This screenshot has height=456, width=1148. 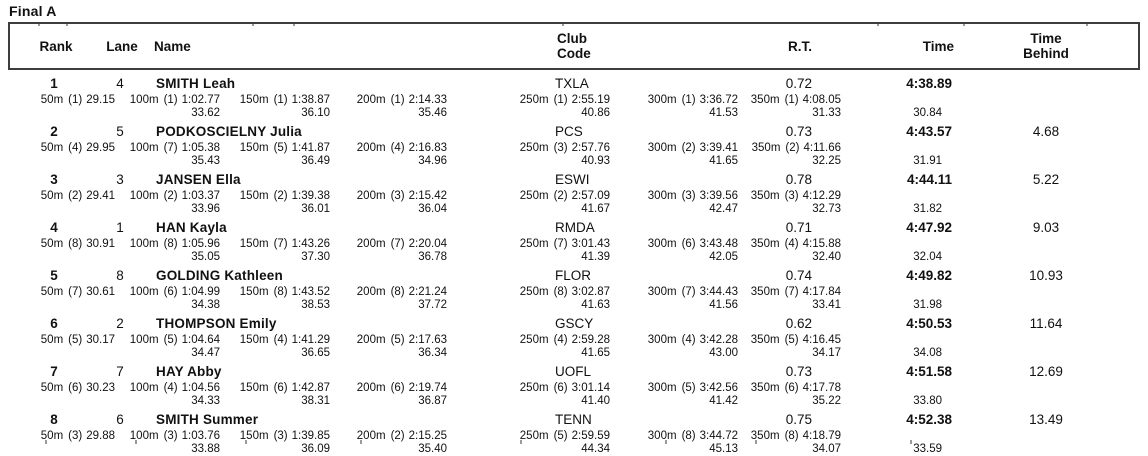 I want to click on split-cumulative-time: 30.17, so click(x=100, y=340).